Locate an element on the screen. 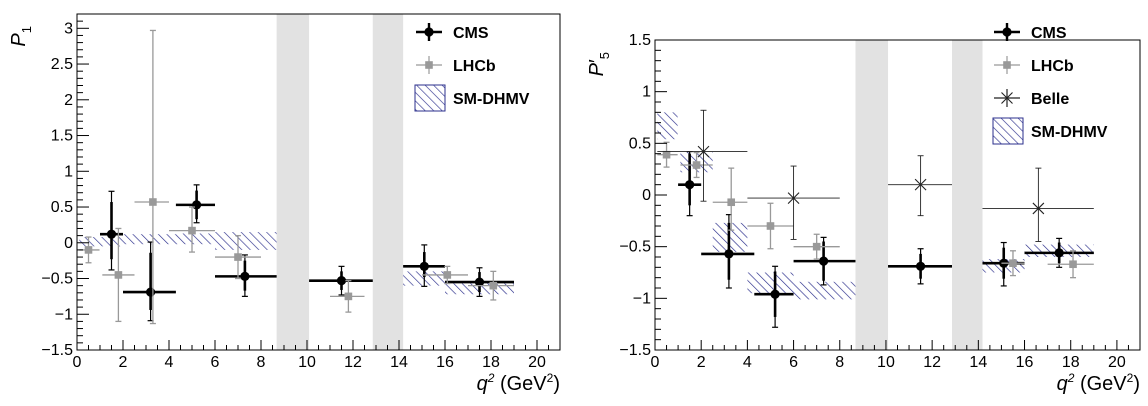  x-tick-label: 0 is located at coordinates (655, 362).